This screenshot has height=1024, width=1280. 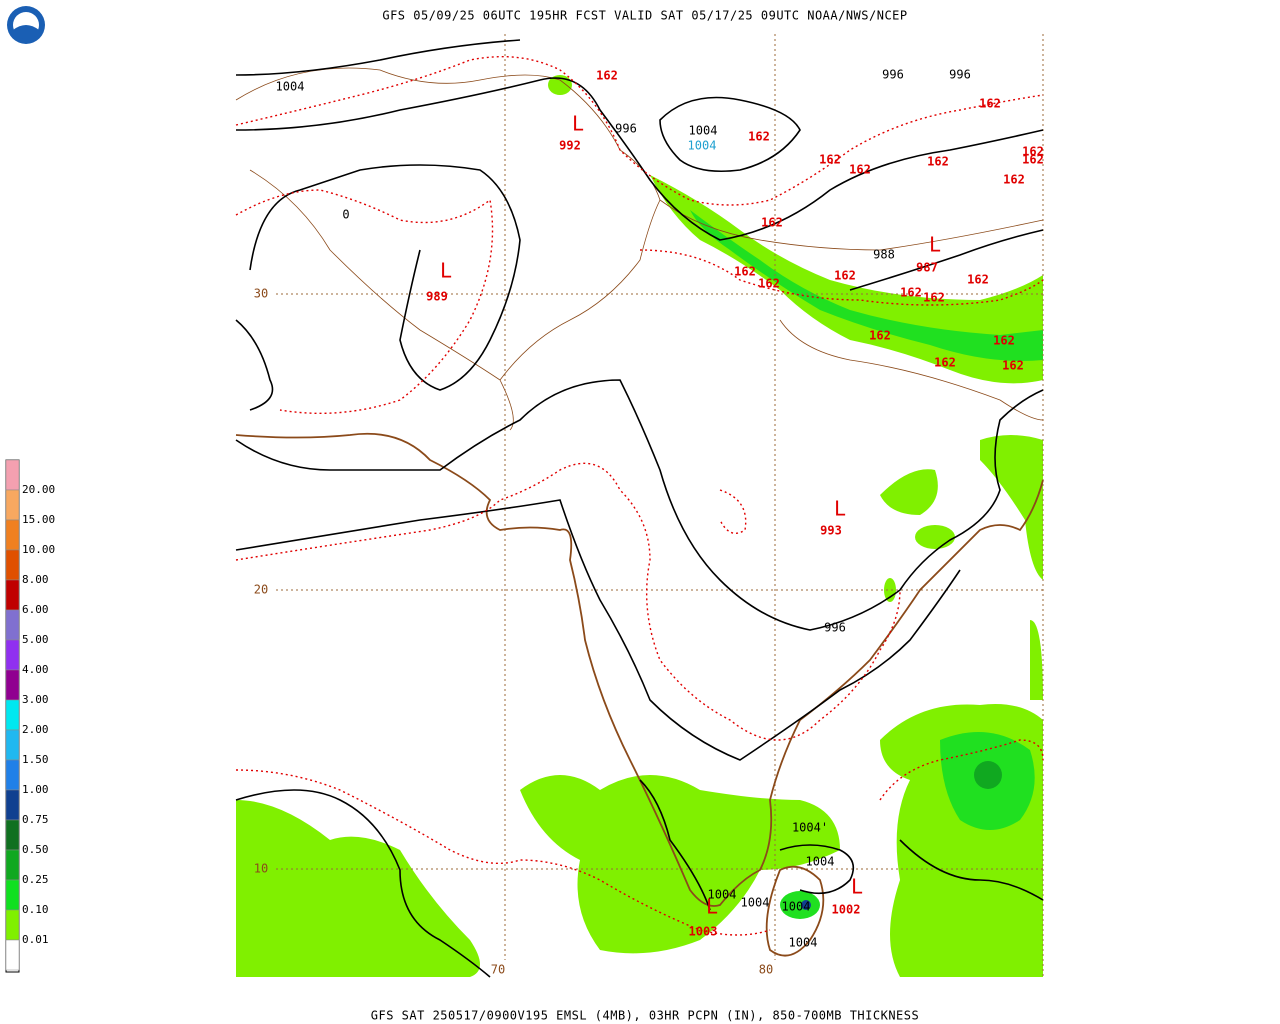 What do you see at coordinates (884, 255) in the screenshot?
I see `isobar-label: 988` at bounding box center [884, 255].